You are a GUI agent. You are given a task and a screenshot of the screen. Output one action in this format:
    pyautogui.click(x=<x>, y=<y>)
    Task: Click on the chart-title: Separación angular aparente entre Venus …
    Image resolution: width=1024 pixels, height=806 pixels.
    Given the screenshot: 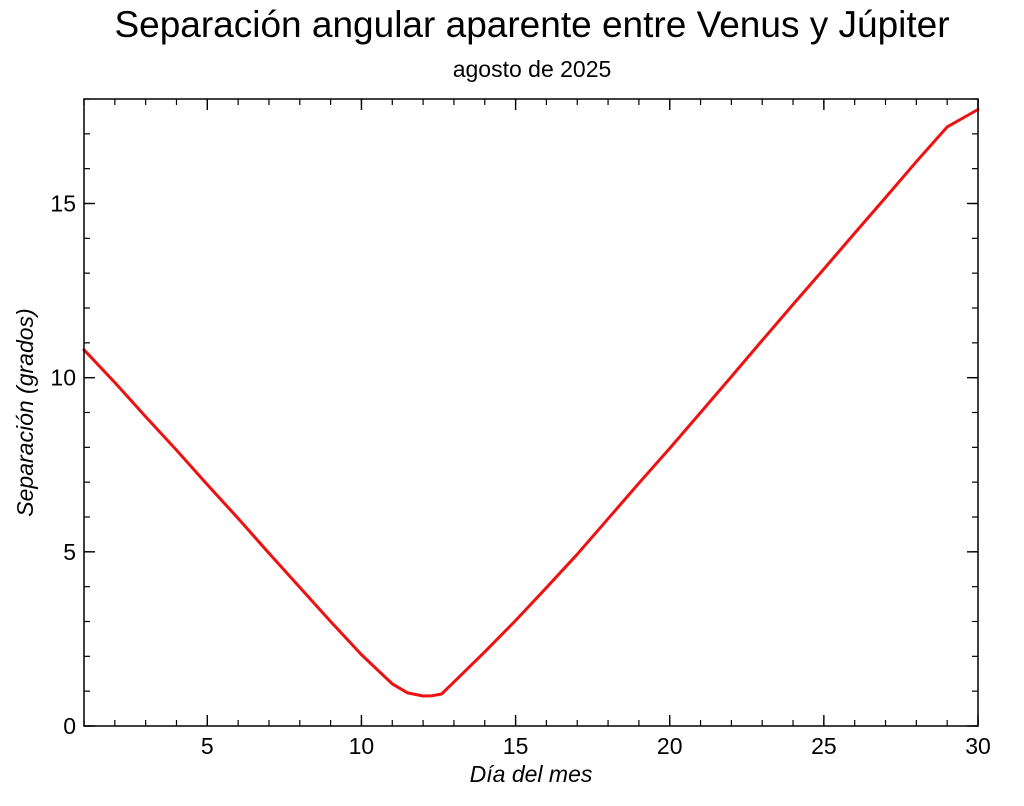 What is the action you would take?
    pyautogui.click(x=532, y=24)
    